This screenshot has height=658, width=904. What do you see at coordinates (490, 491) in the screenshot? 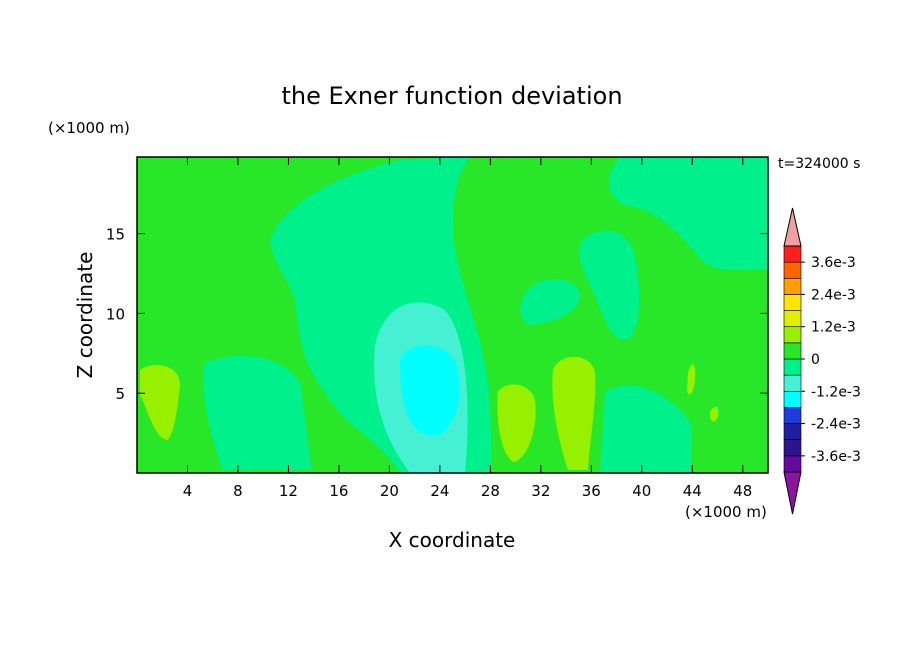
I see `x-tick-label: 28` at bounding box center [490, 491].